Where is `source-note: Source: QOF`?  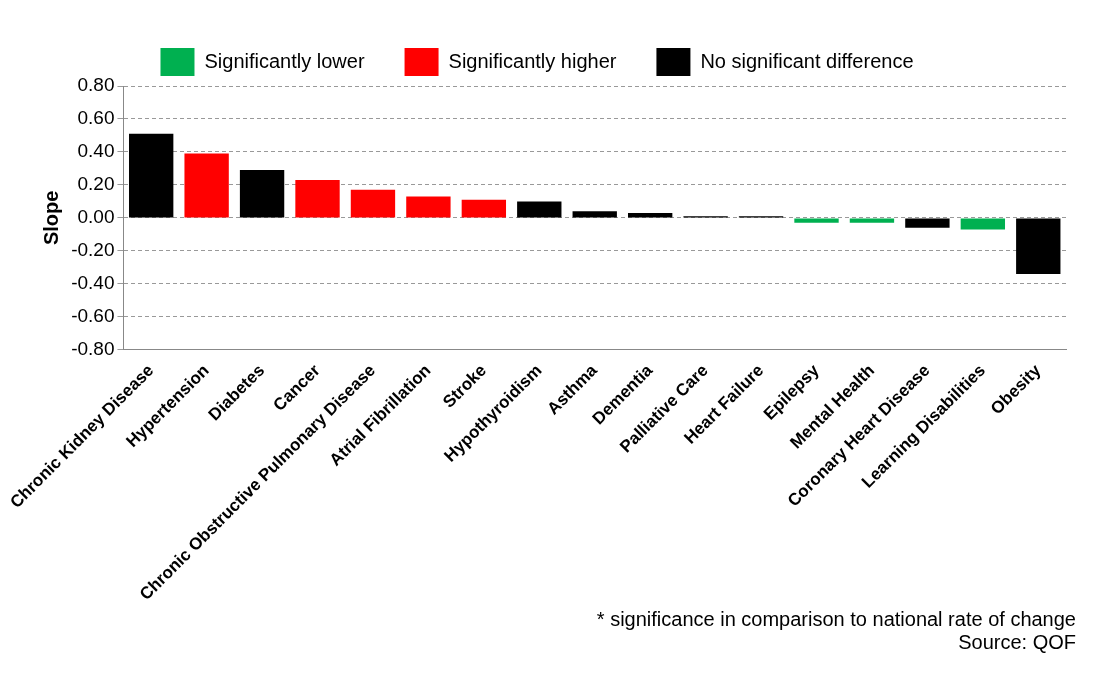 source-note: Source: QOF is located at coordinates (1017, 642).